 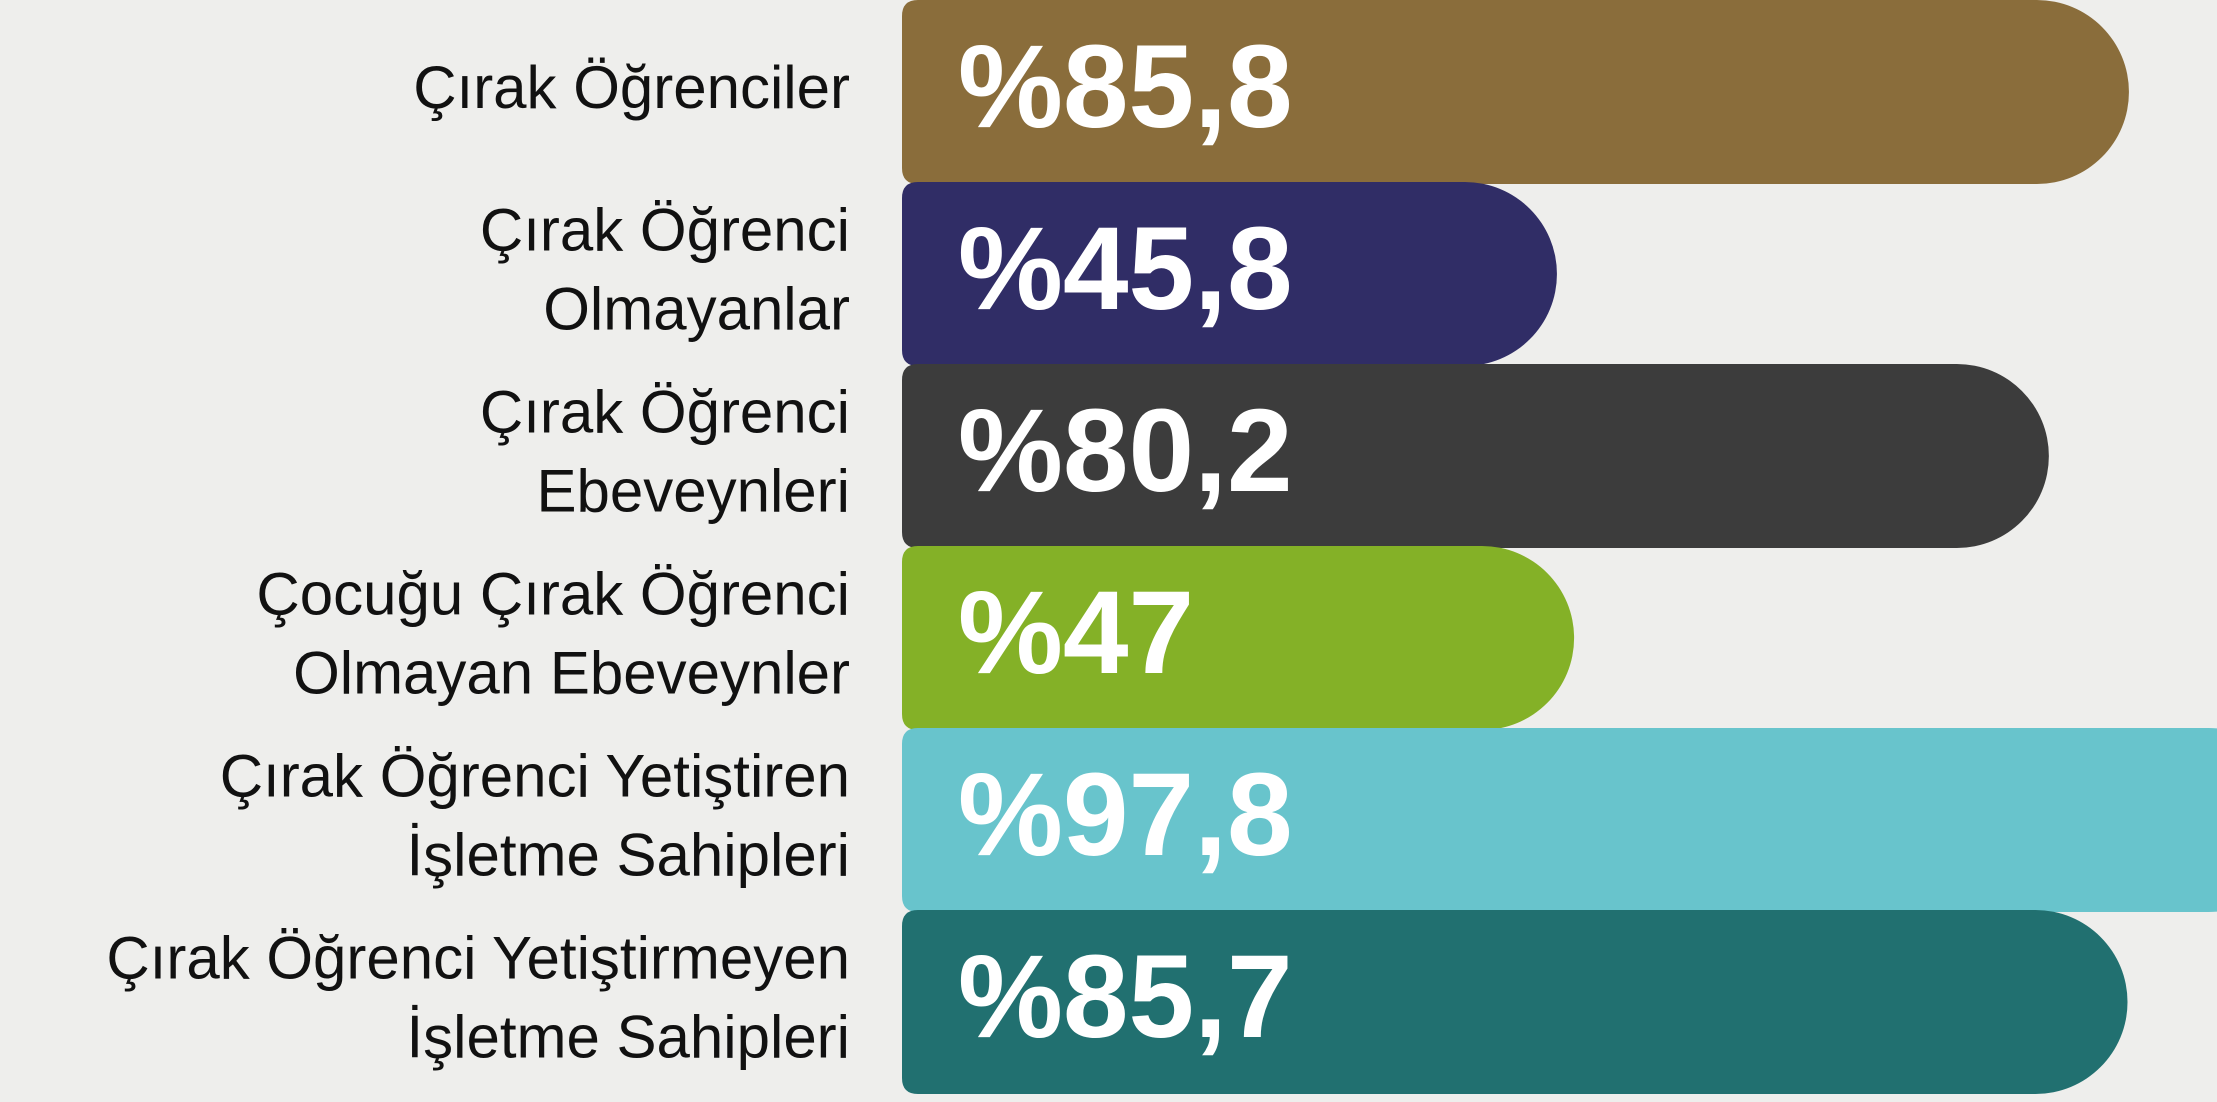 I want to click on category-label: Çırak Öğrenci Yetiştirmeyen, so click(x=478, y=957).